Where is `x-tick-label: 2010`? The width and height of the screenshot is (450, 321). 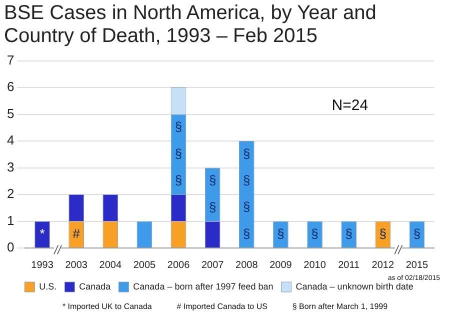 x-tick-label: 2010 is located at coordinates (315, 265).